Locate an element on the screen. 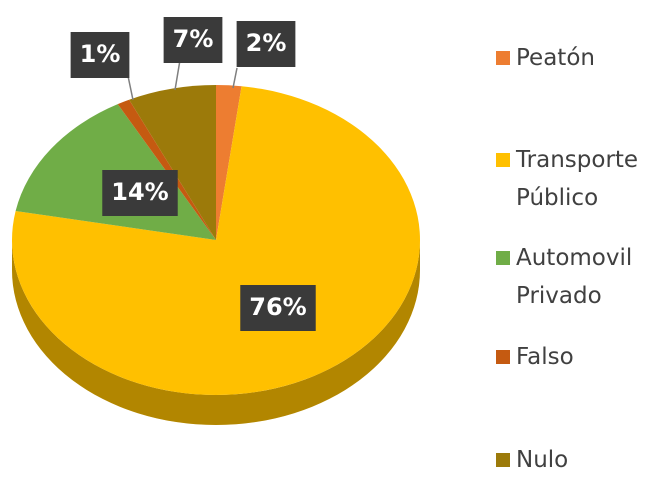 Image resolution: width=654 pixels, height=496 pixels. data-label-text: 76% is located at coordinates (277, 307).